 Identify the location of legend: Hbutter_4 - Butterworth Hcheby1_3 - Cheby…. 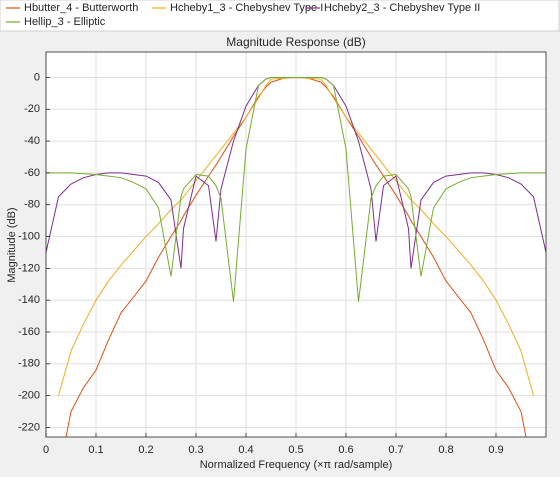
(243, 15).